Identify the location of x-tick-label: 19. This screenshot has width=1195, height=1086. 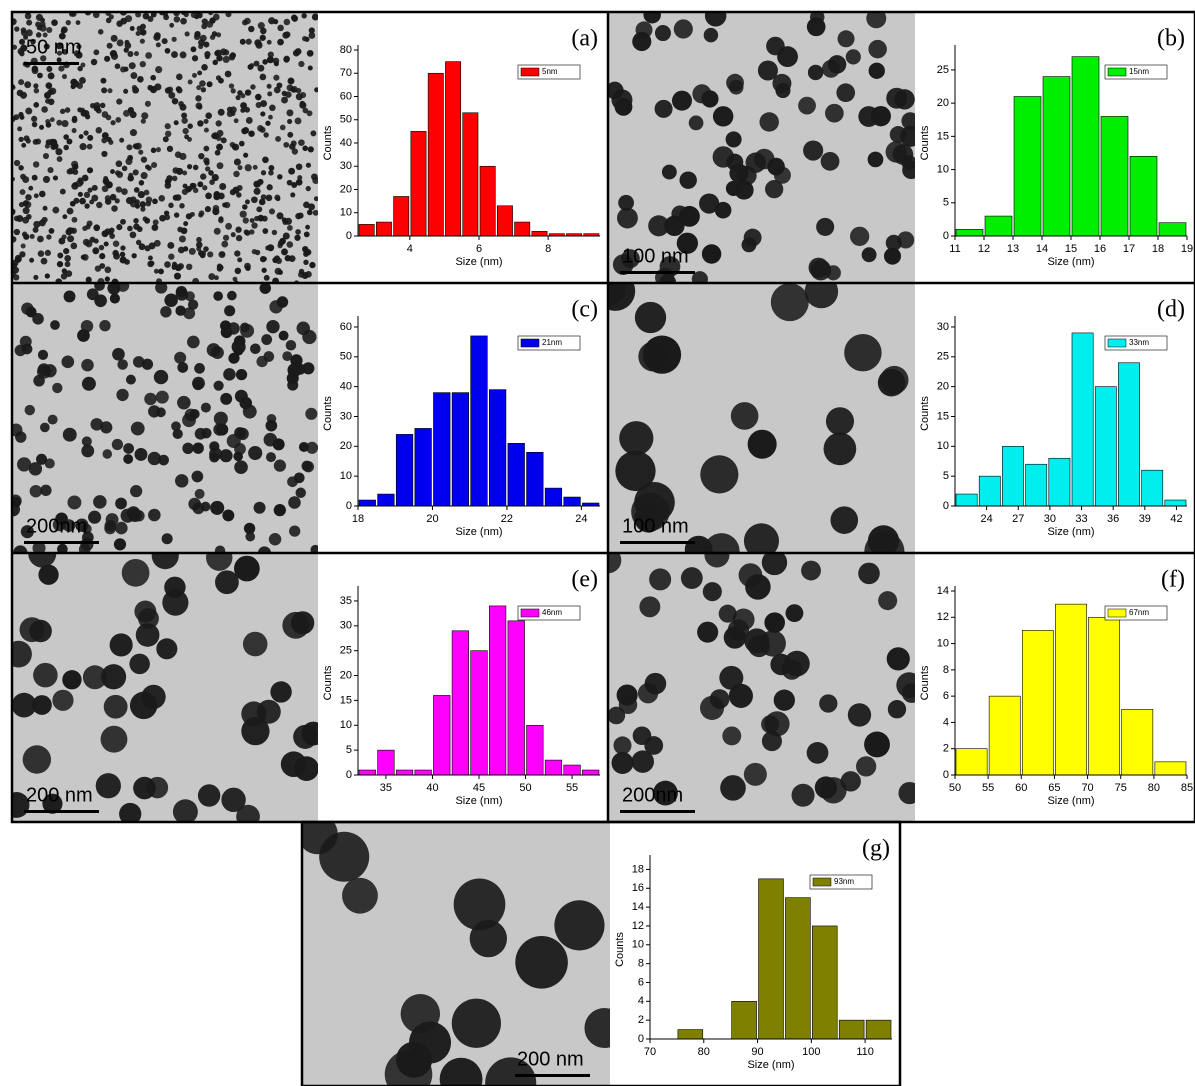
(1187, 249).